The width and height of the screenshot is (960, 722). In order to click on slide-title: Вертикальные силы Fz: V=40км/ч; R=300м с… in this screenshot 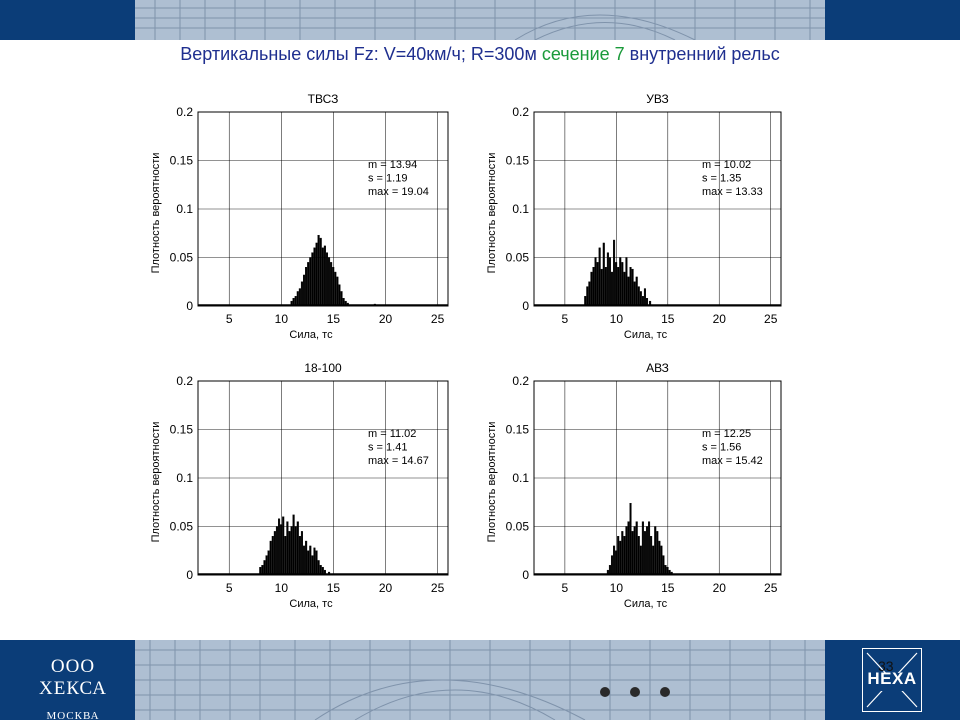, I will do `click(480, 54)`.